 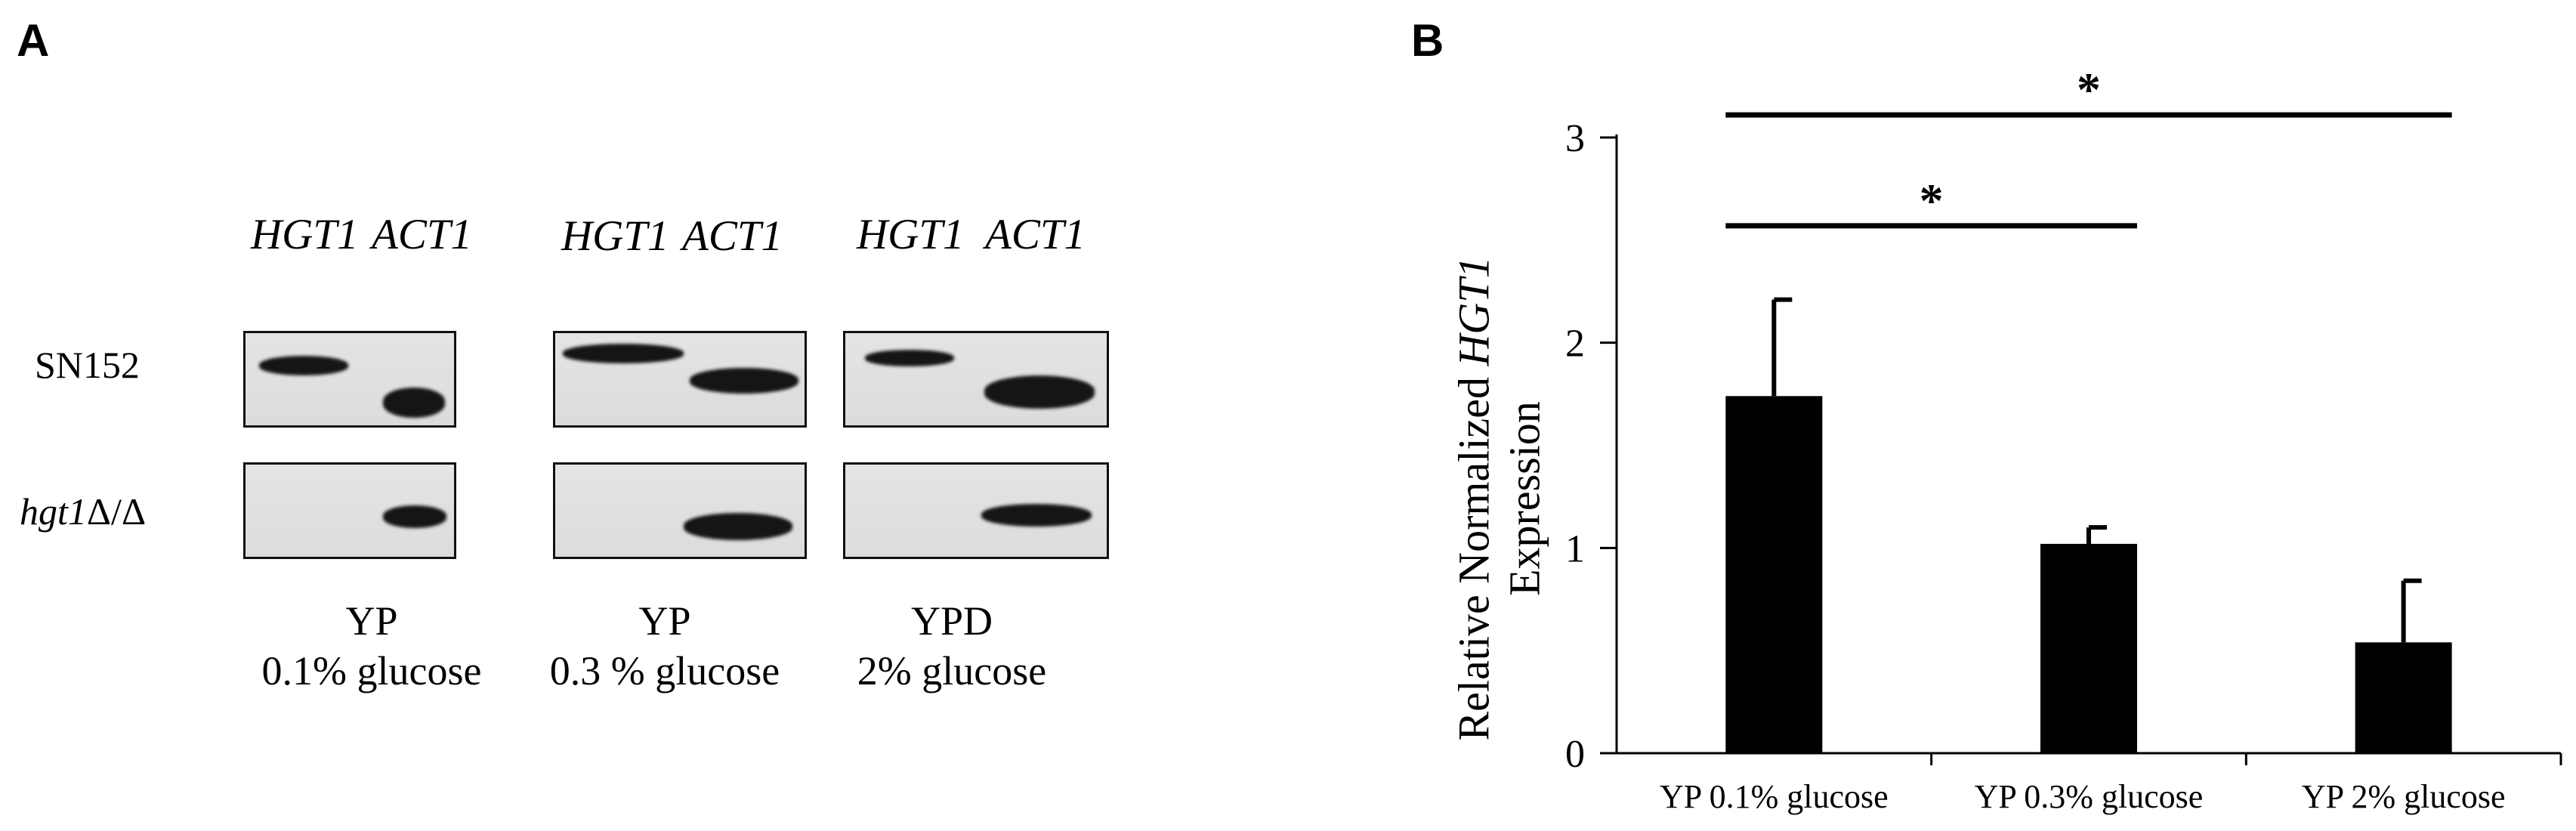 What do you see at coordinates (87, 365) in the screenshot?
I see `row-label-sn152: SN152` at bounding box center [87, 365].